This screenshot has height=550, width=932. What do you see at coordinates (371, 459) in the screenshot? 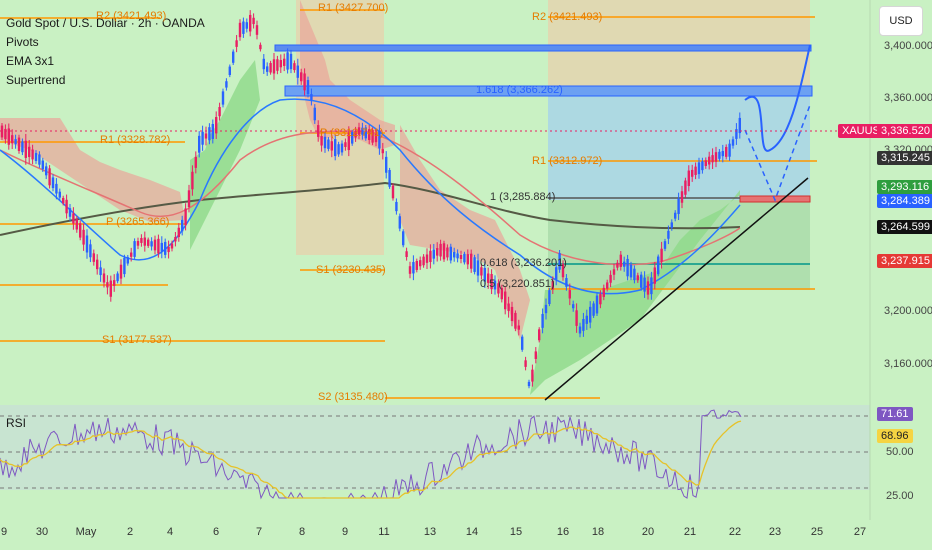
I see `rsi-ma-line` at bounding box center [371, 459].